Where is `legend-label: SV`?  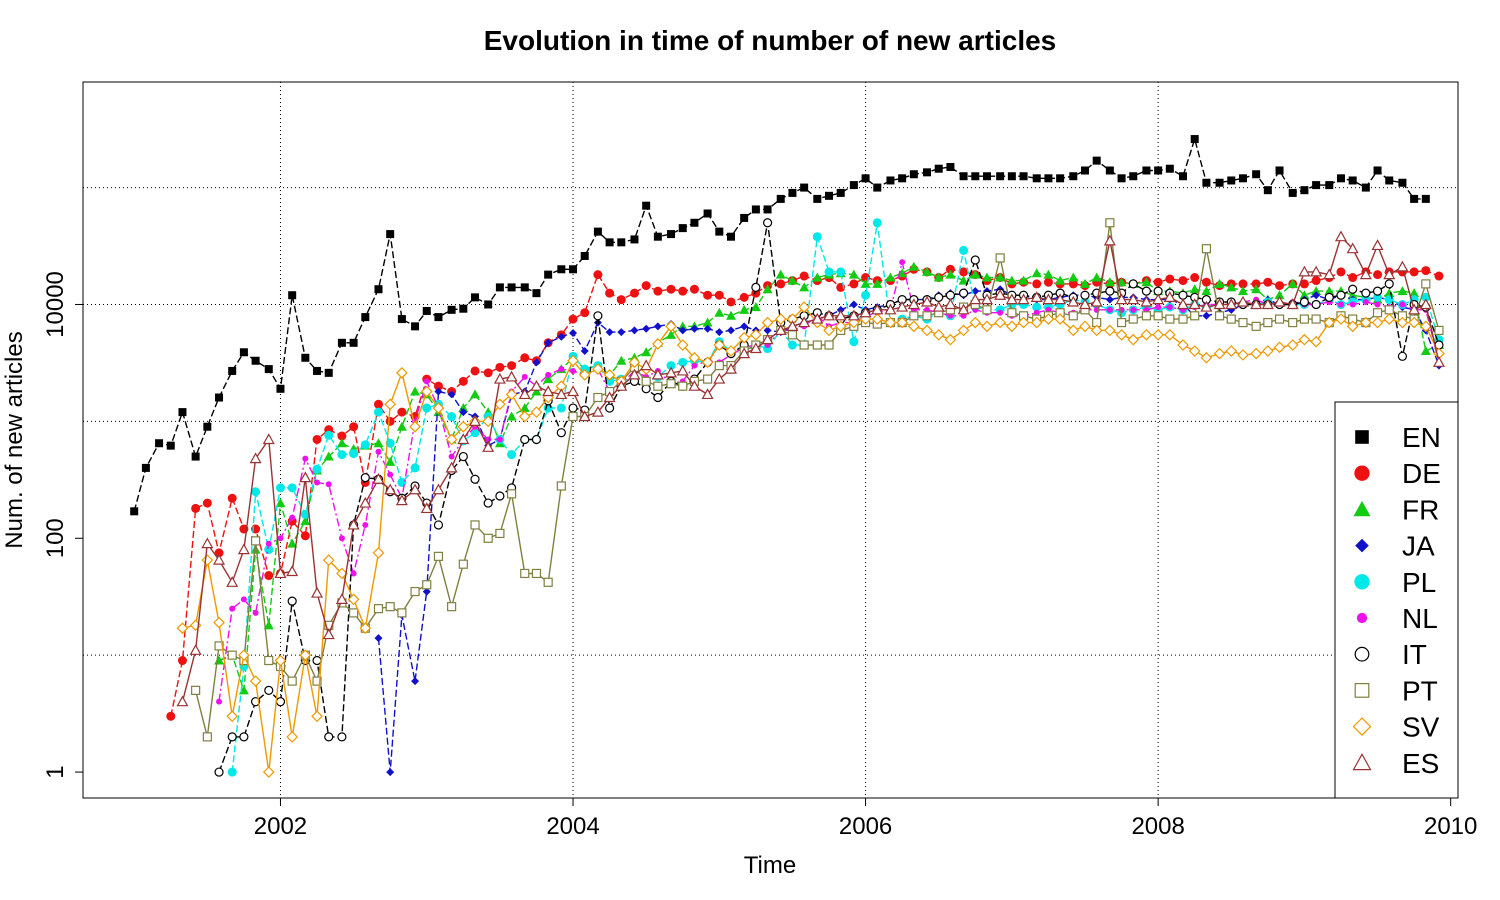
legend-label: SV is located at coordinates (1421, 727).